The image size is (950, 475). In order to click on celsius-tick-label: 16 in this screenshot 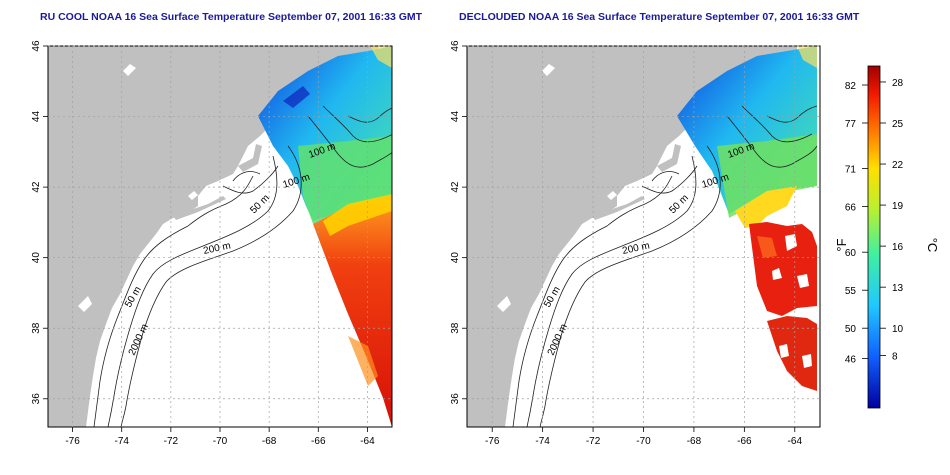, I will do `click(898, 247)`.